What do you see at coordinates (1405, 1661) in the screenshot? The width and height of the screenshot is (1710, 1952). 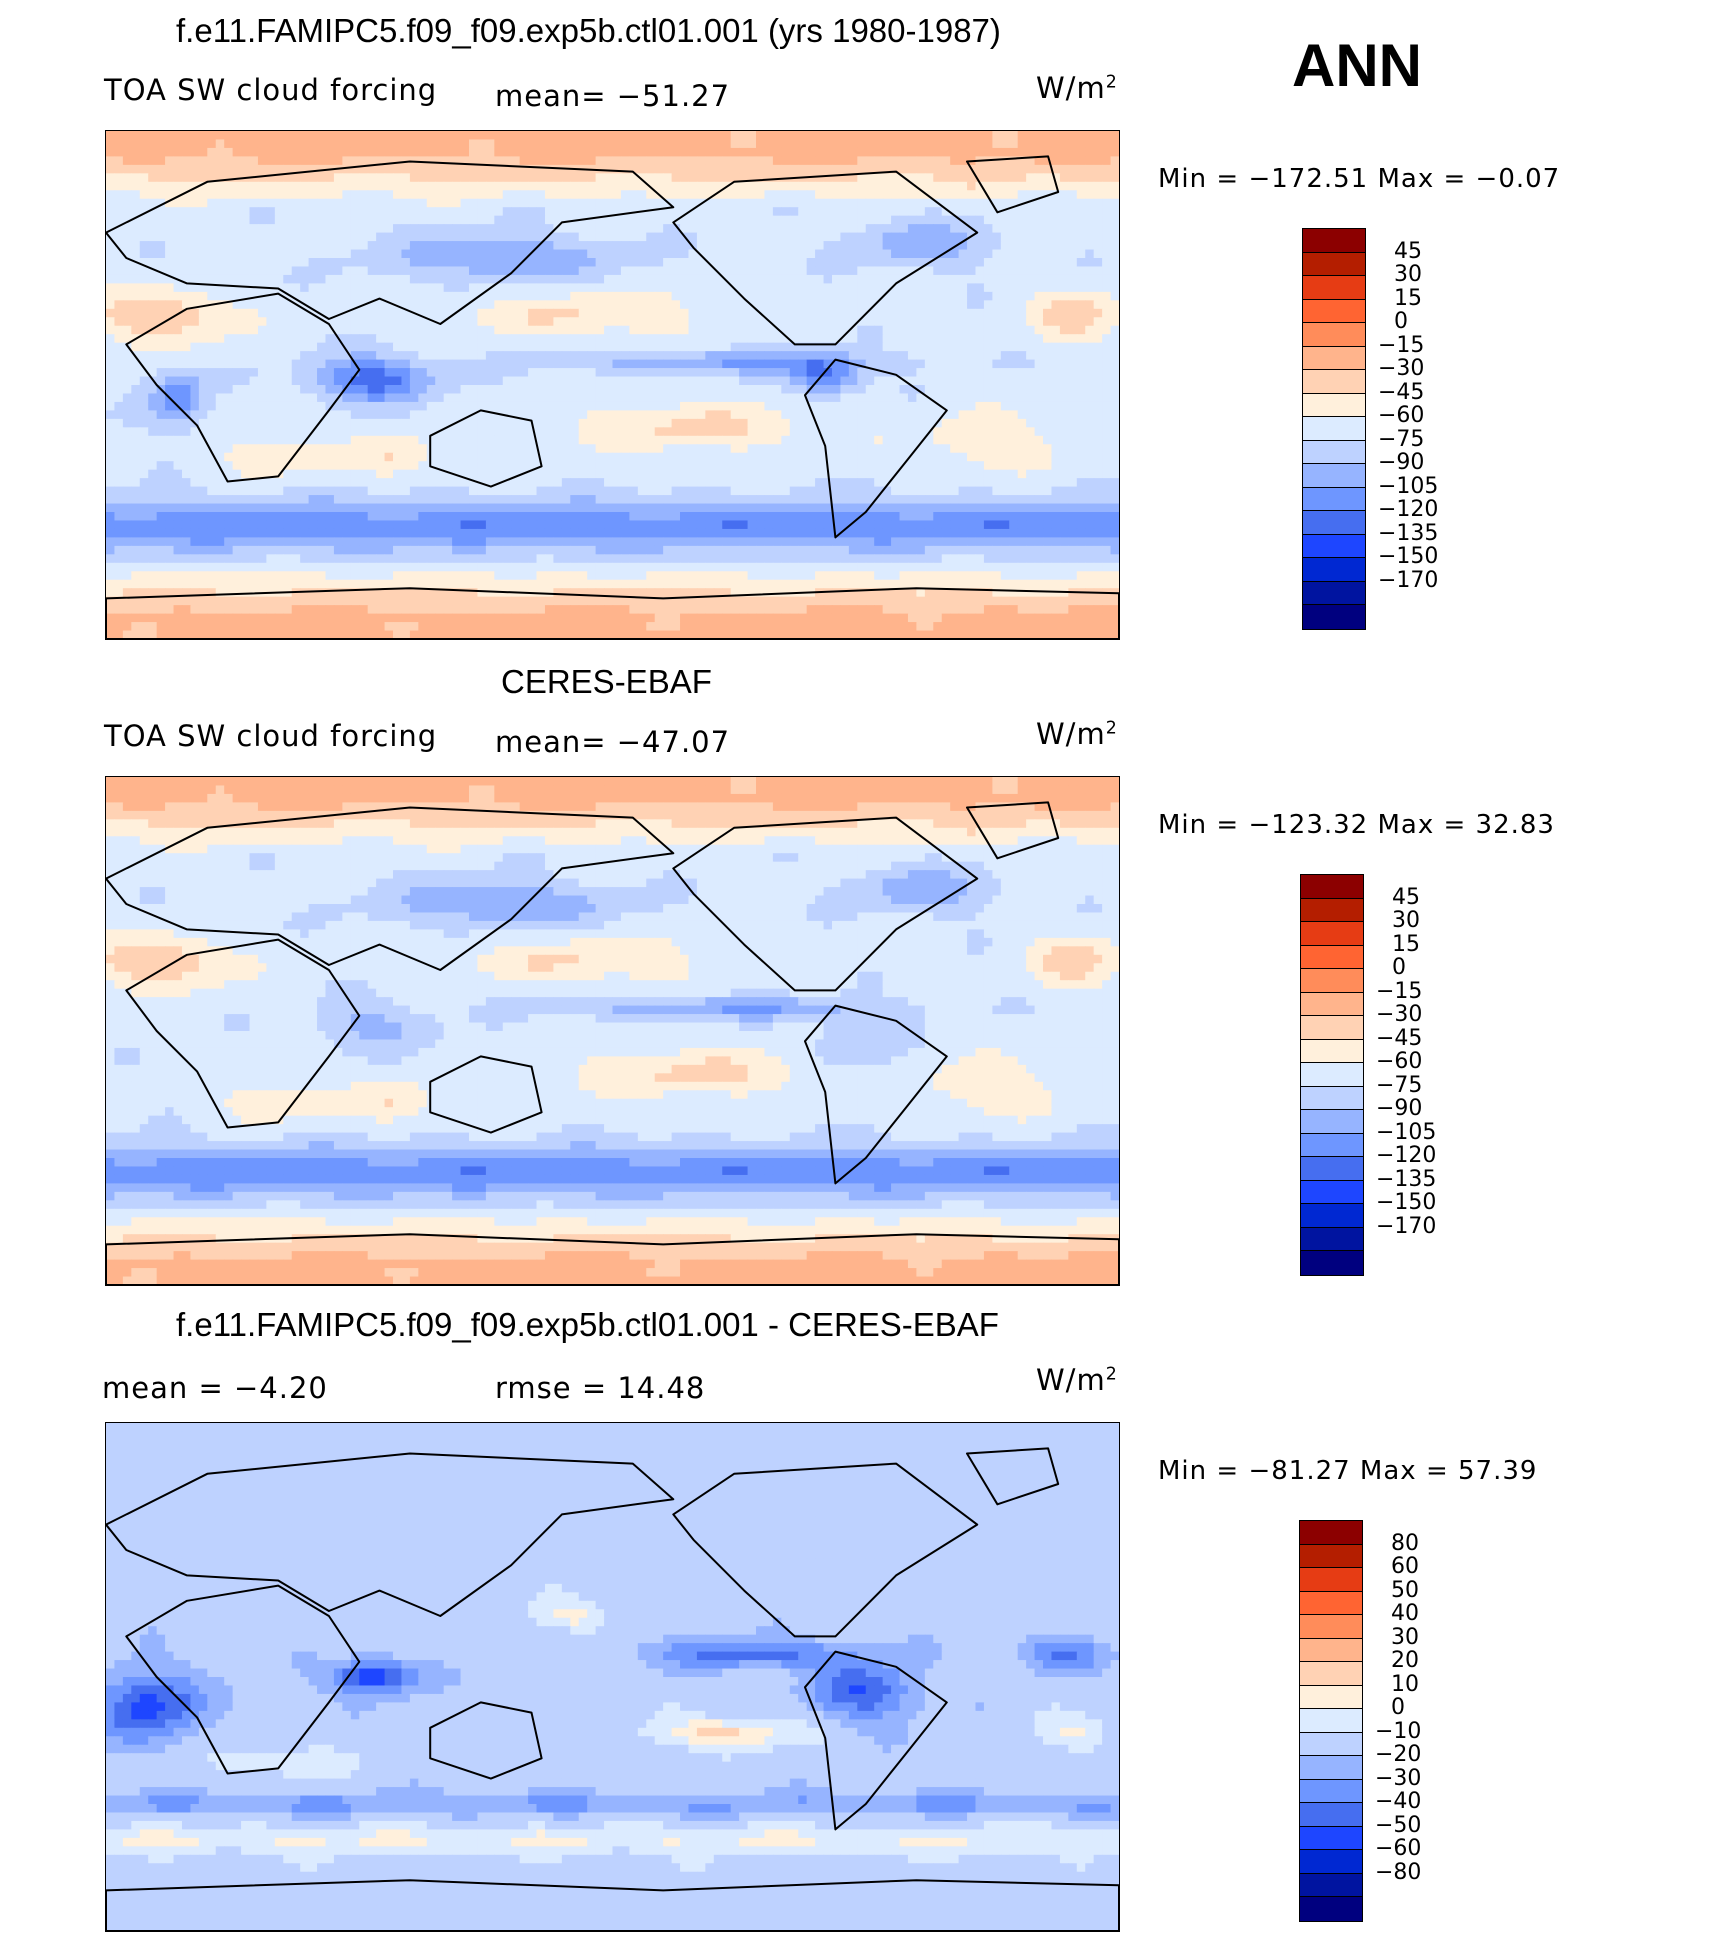 I see `colorbar-tick-label: 20` at bounding box center [1405, 1661].